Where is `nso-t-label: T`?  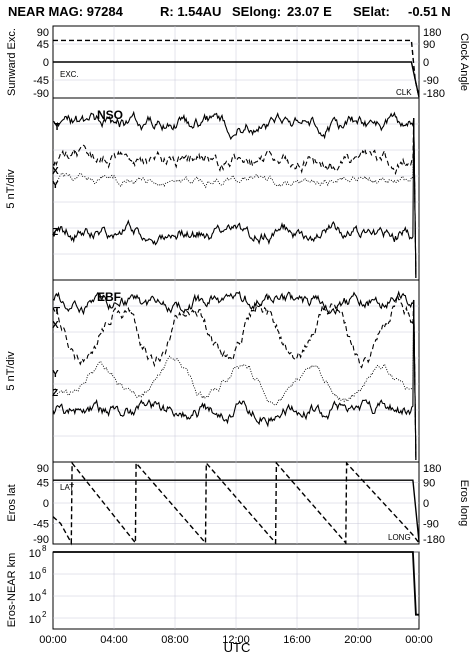
nso-t-label: T is located at coordinates (57, 127).